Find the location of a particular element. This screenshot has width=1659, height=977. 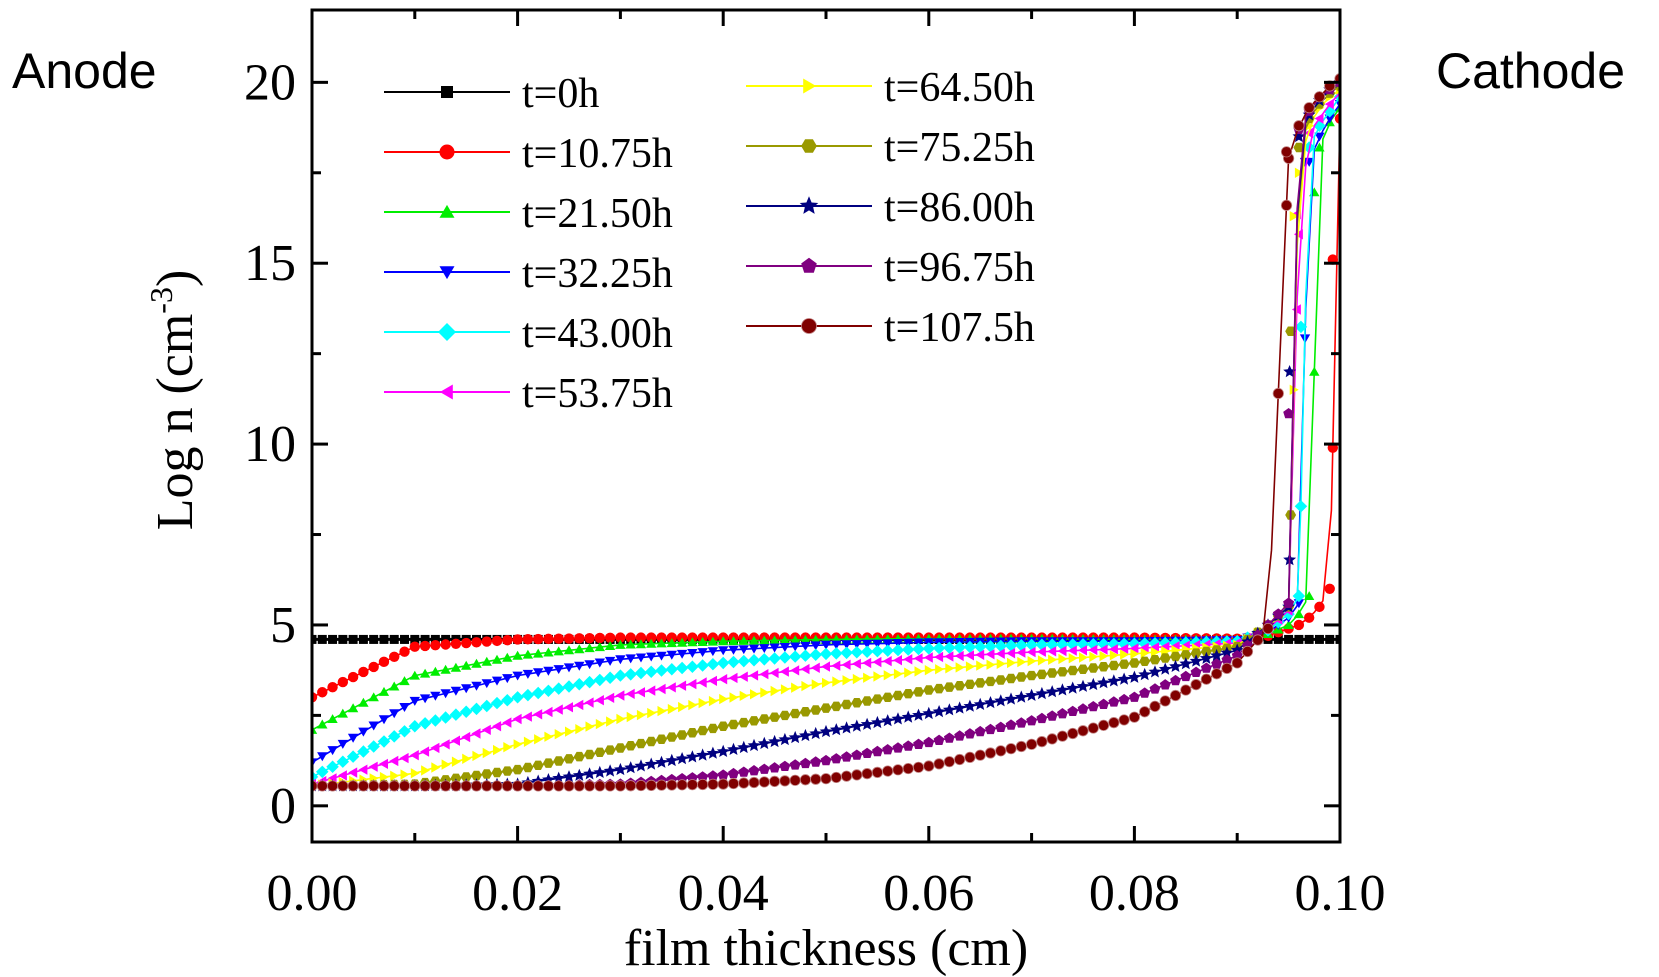

legend-label: t=86.00h is located at coordinates (959, 208).